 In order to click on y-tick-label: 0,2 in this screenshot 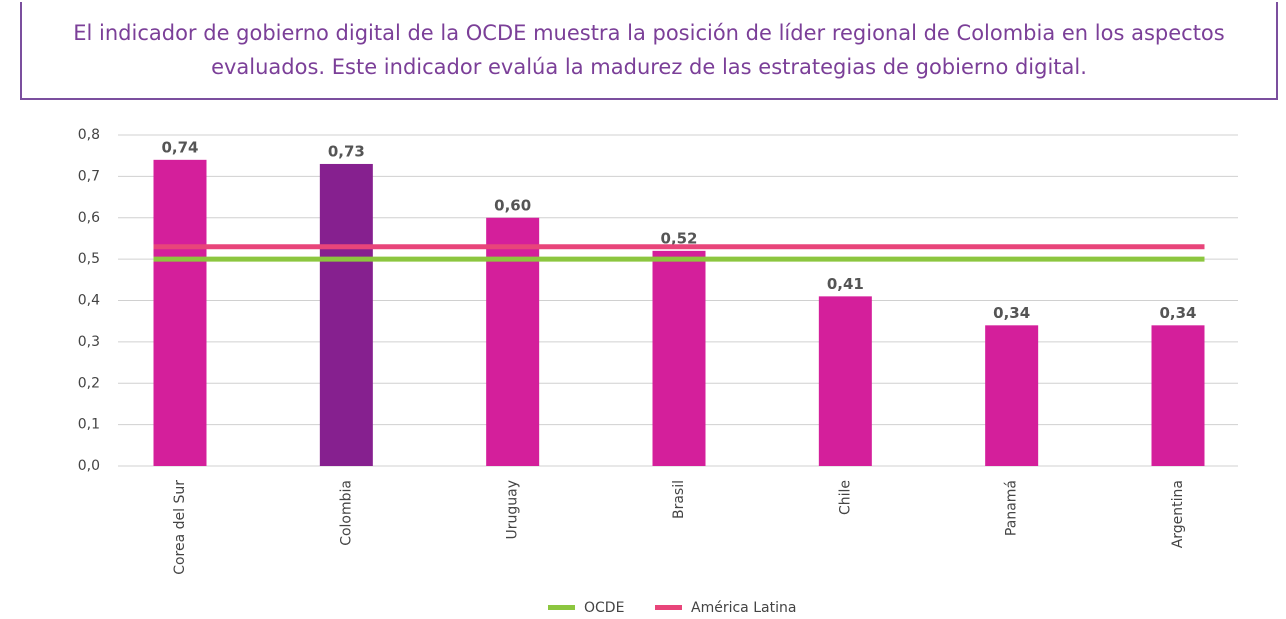, I will do `click(89, 383)`.